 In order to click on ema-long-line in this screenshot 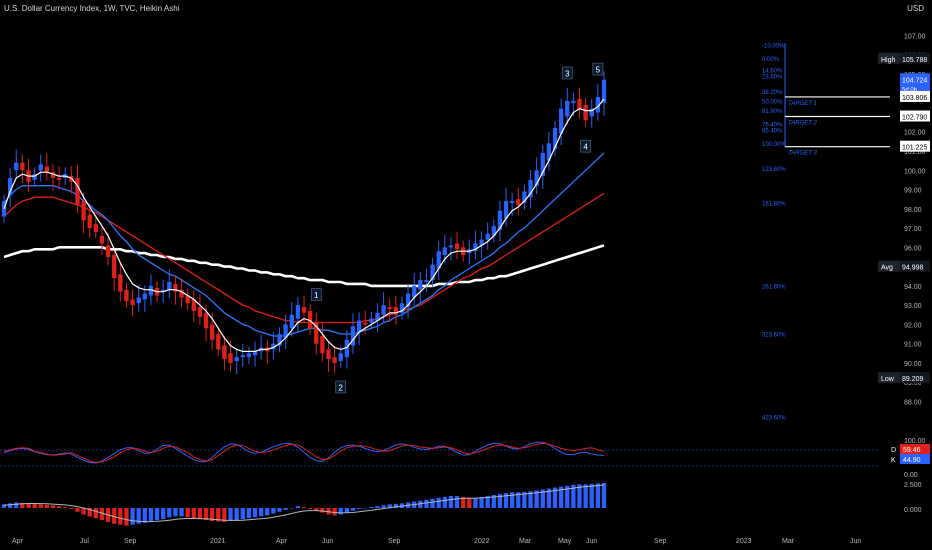, I will do `click(304, 266)`.